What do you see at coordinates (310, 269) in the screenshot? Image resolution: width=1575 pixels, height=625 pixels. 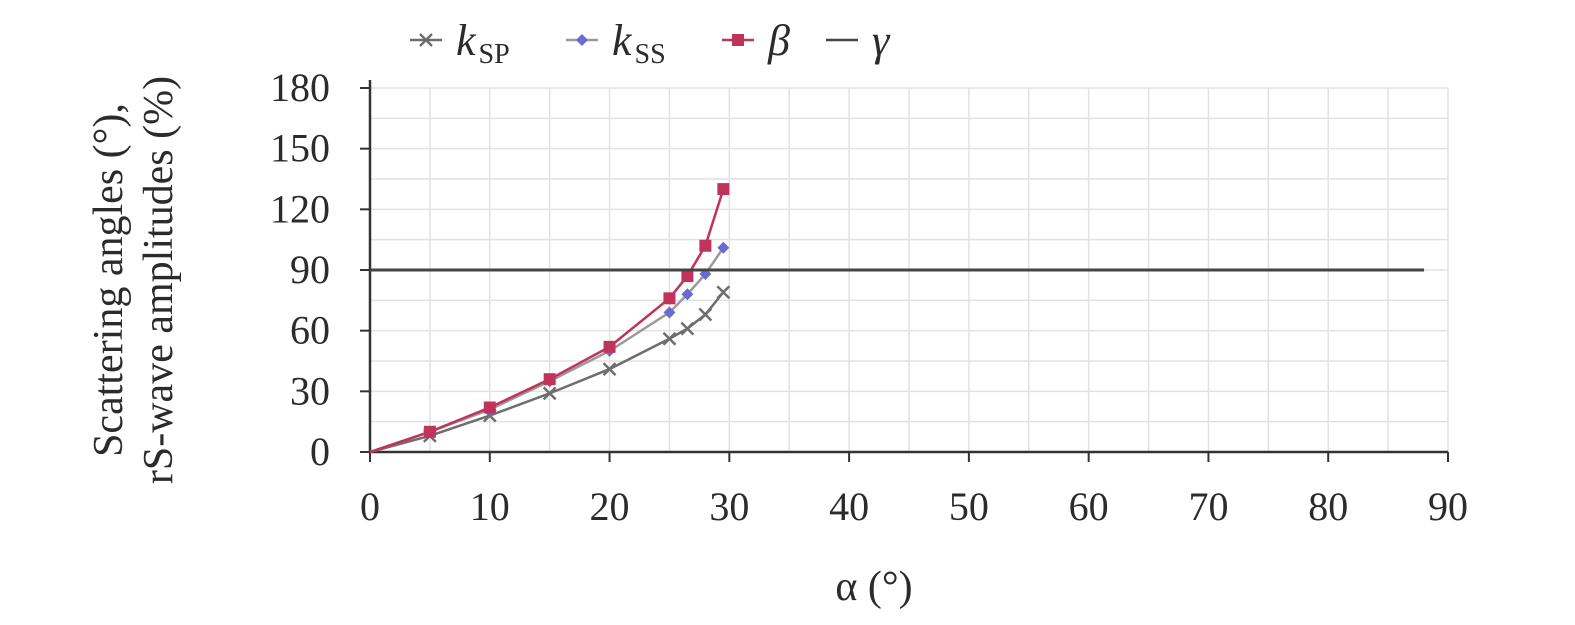 I see `y-tick-label: 90` at bounding box center [310, 269].